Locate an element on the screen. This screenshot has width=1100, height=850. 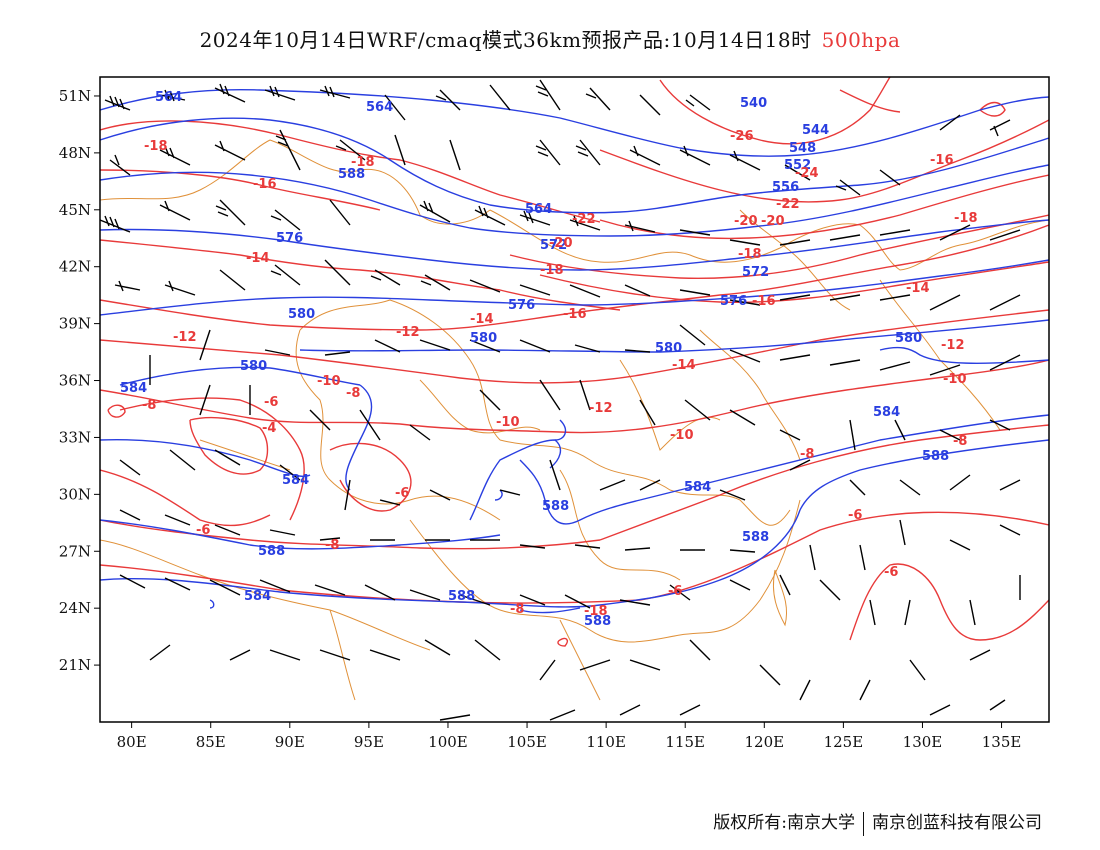
lat-tick-label: 21N is located at coordinates (75, 665).